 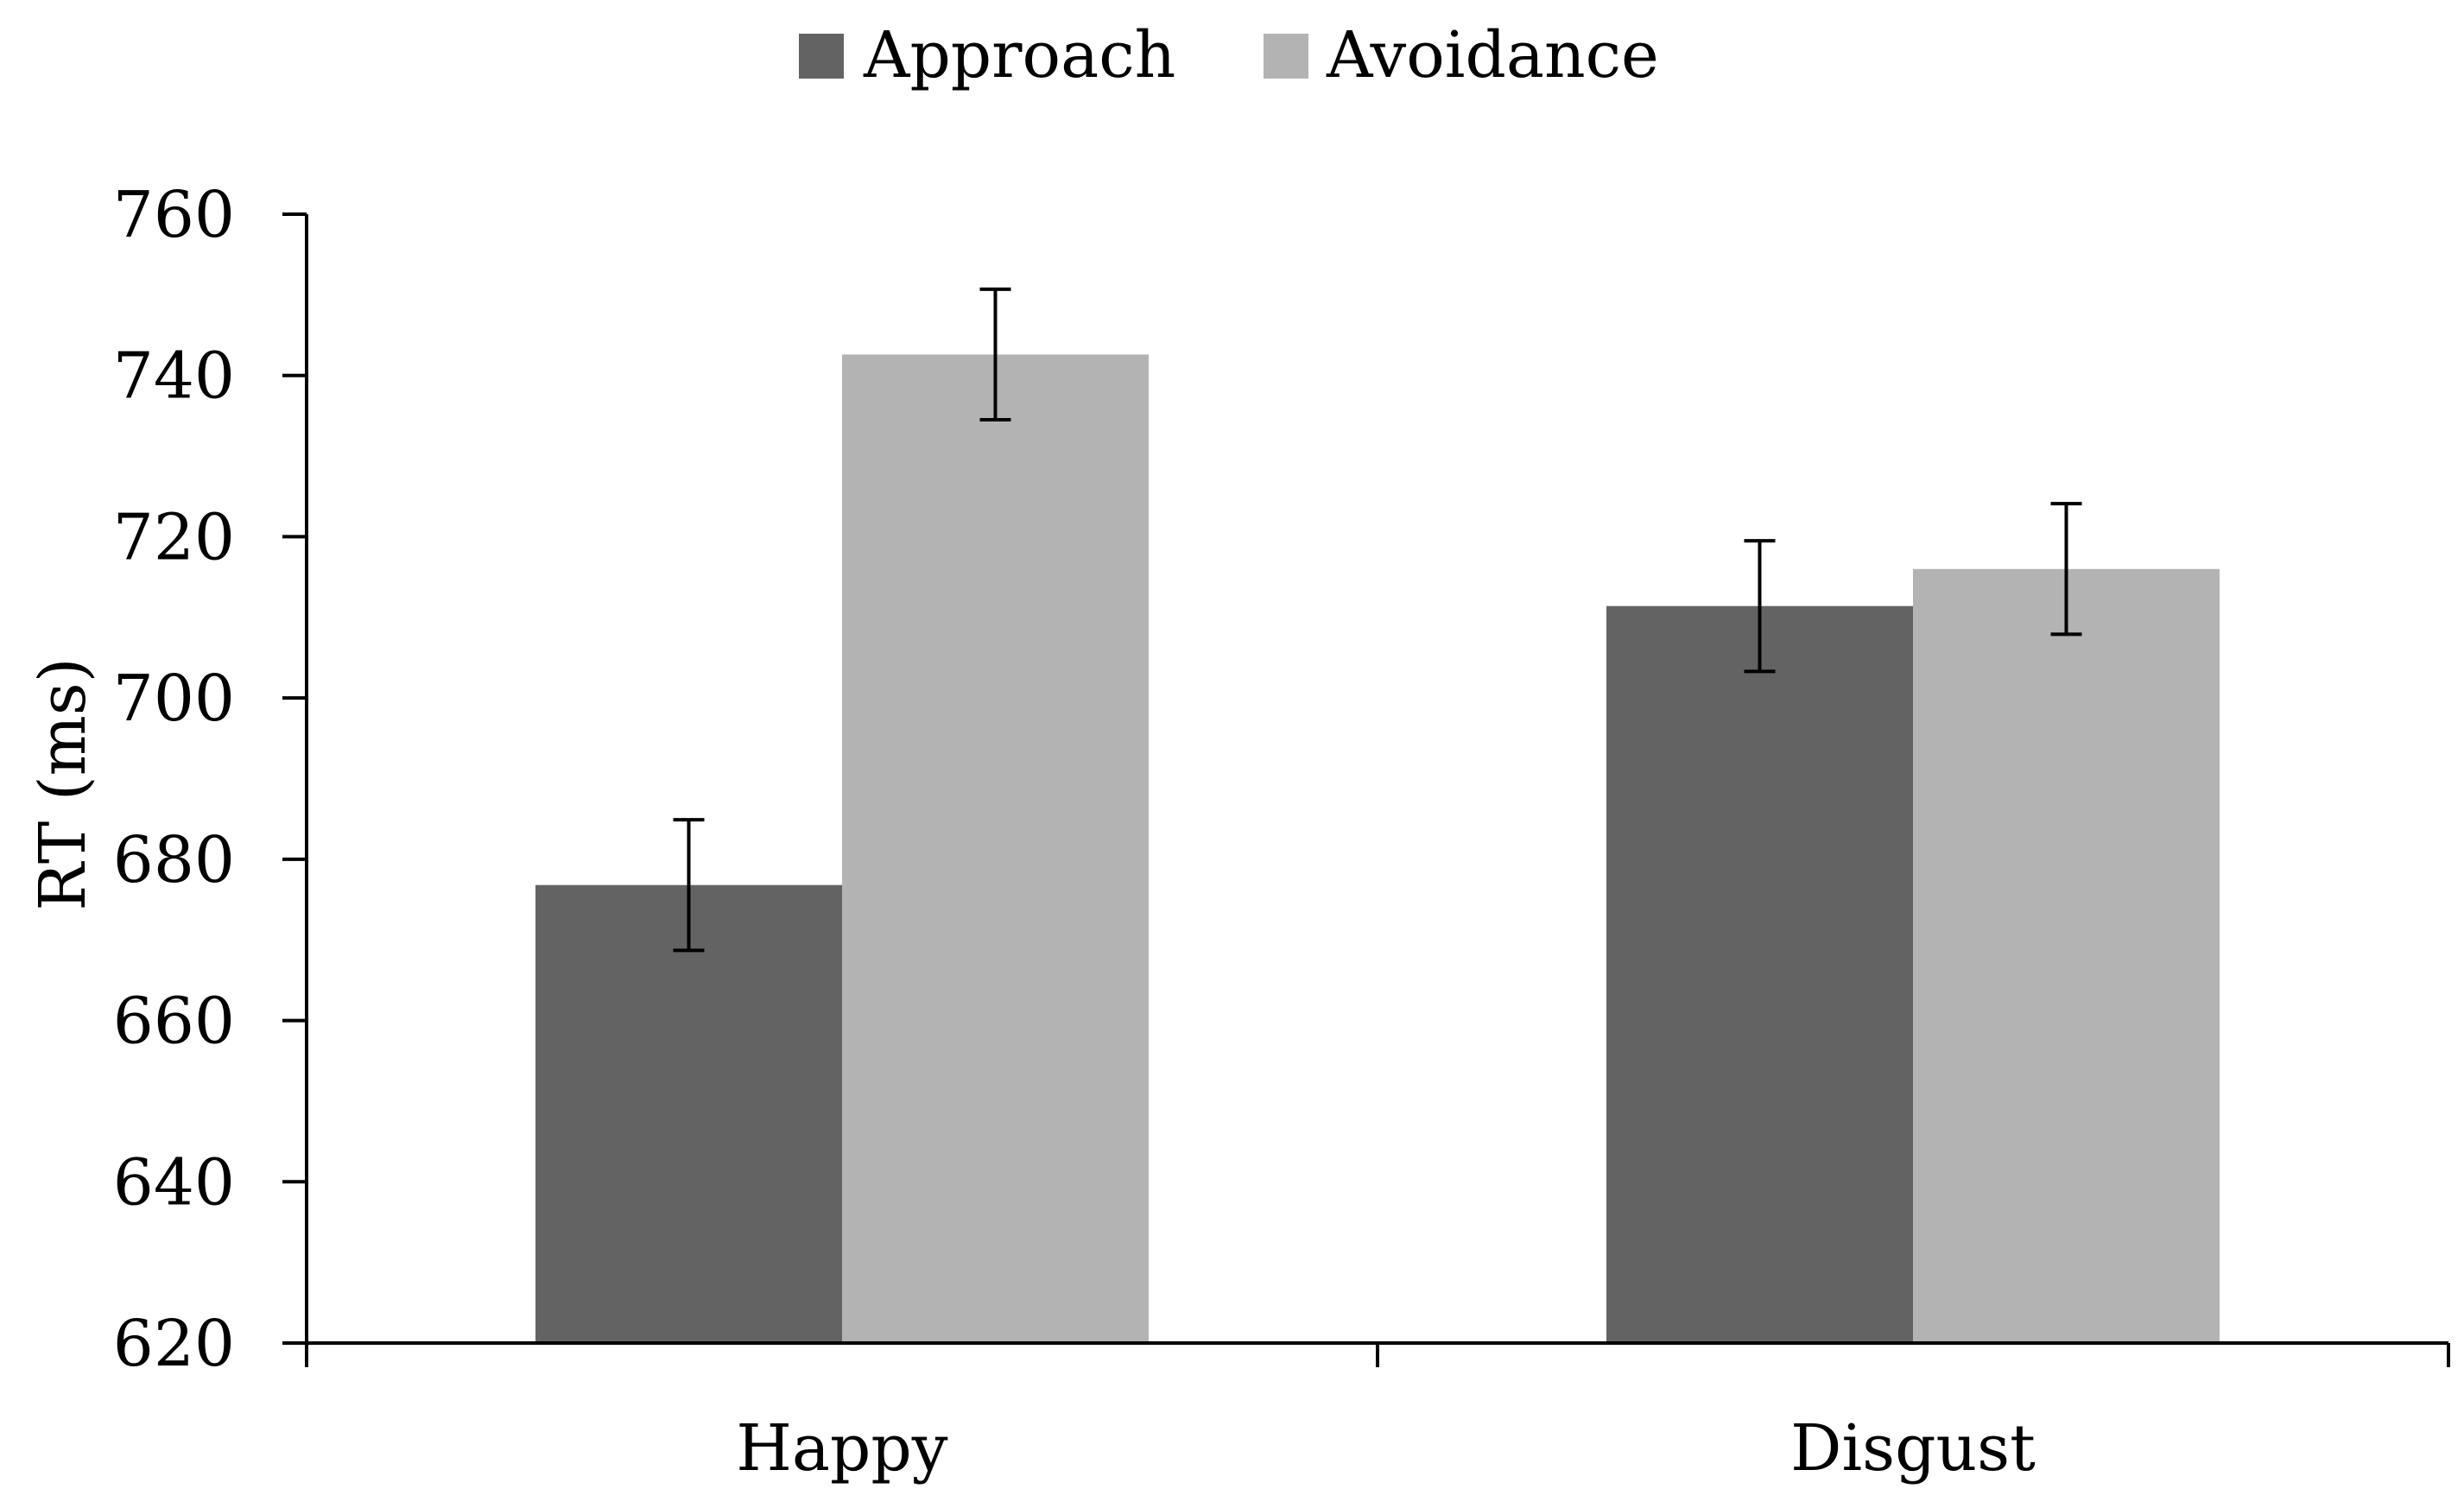 What do you see at coordinates (1492, 55) in the screenshot?
I see `legend-label-avoidance: Avoidance` at bounding box center [1492, 55].